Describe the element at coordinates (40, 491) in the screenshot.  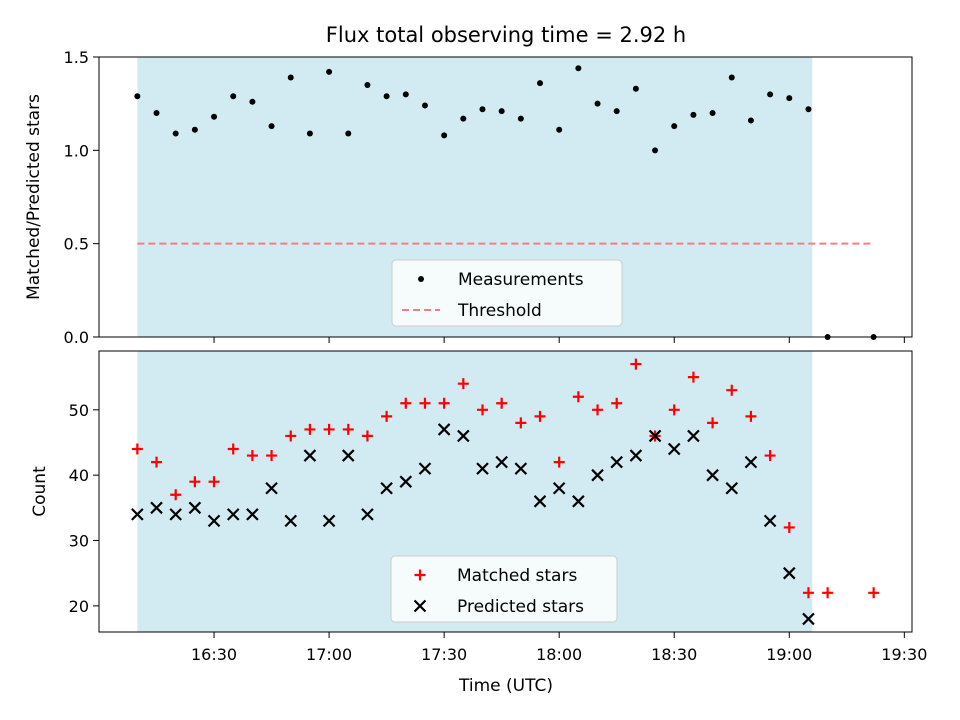
I see `y-axis-label: Count` at that location.